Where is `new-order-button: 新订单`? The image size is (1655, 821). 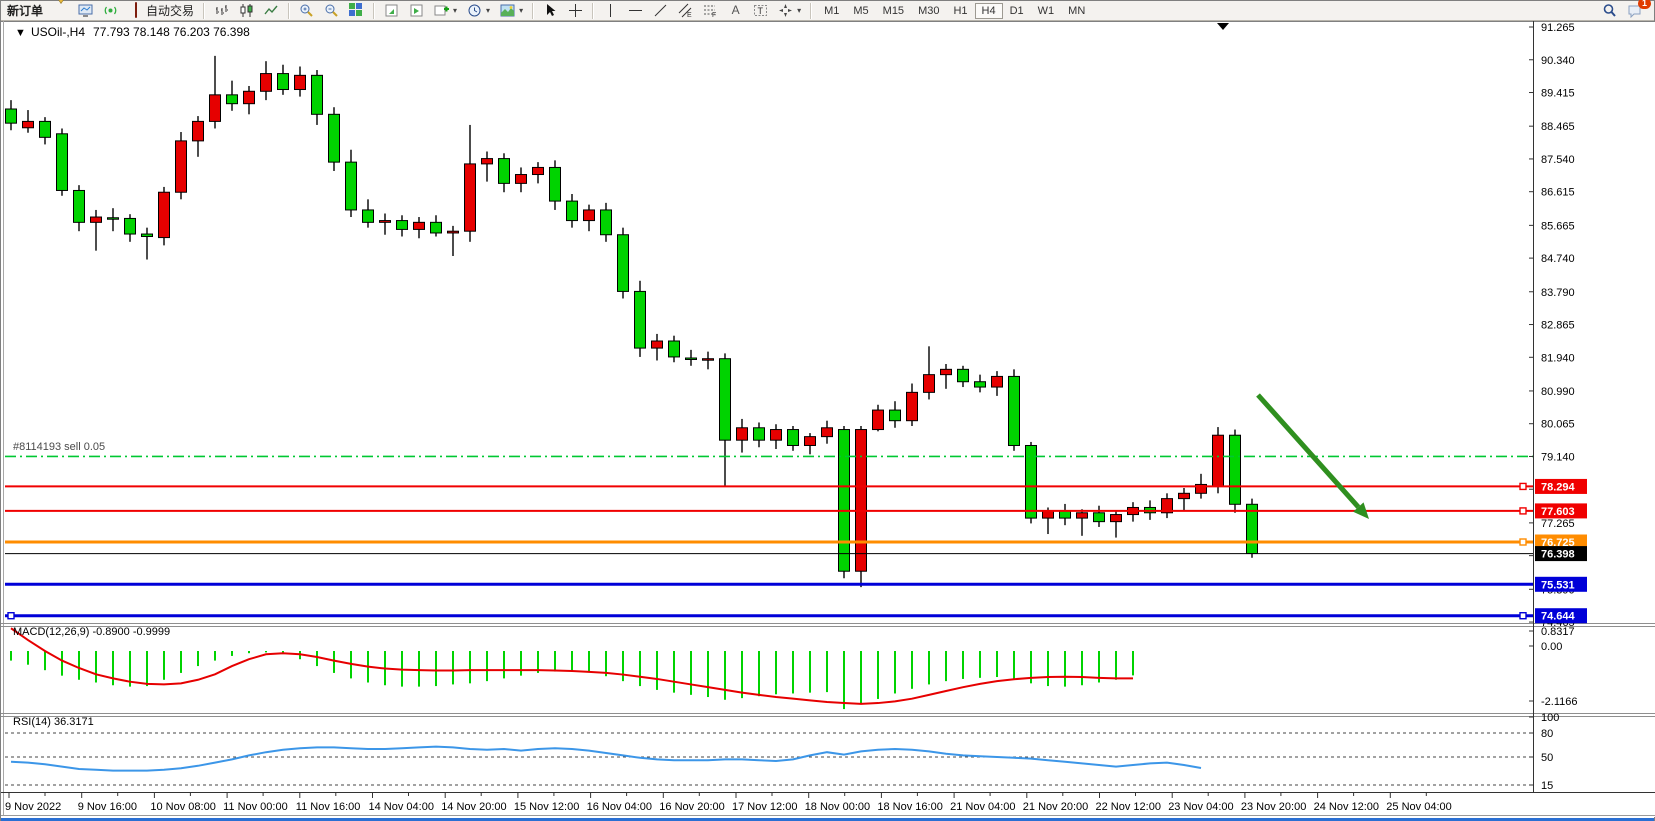
new-order-button: 新订单 is located at coordinates (25, 11).